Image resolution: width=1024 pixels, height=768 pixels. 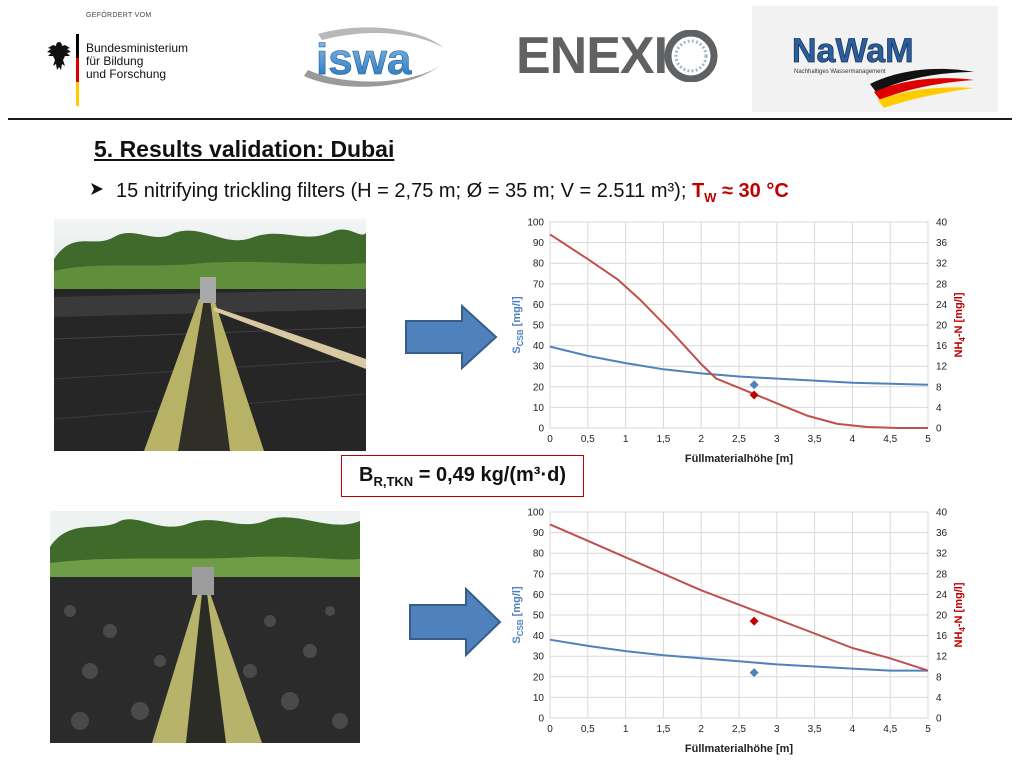 What do you see at coordinates (97, 189) in the screenshot?
I see `bullet-arrow-icon` at bounding box center [97, 189].